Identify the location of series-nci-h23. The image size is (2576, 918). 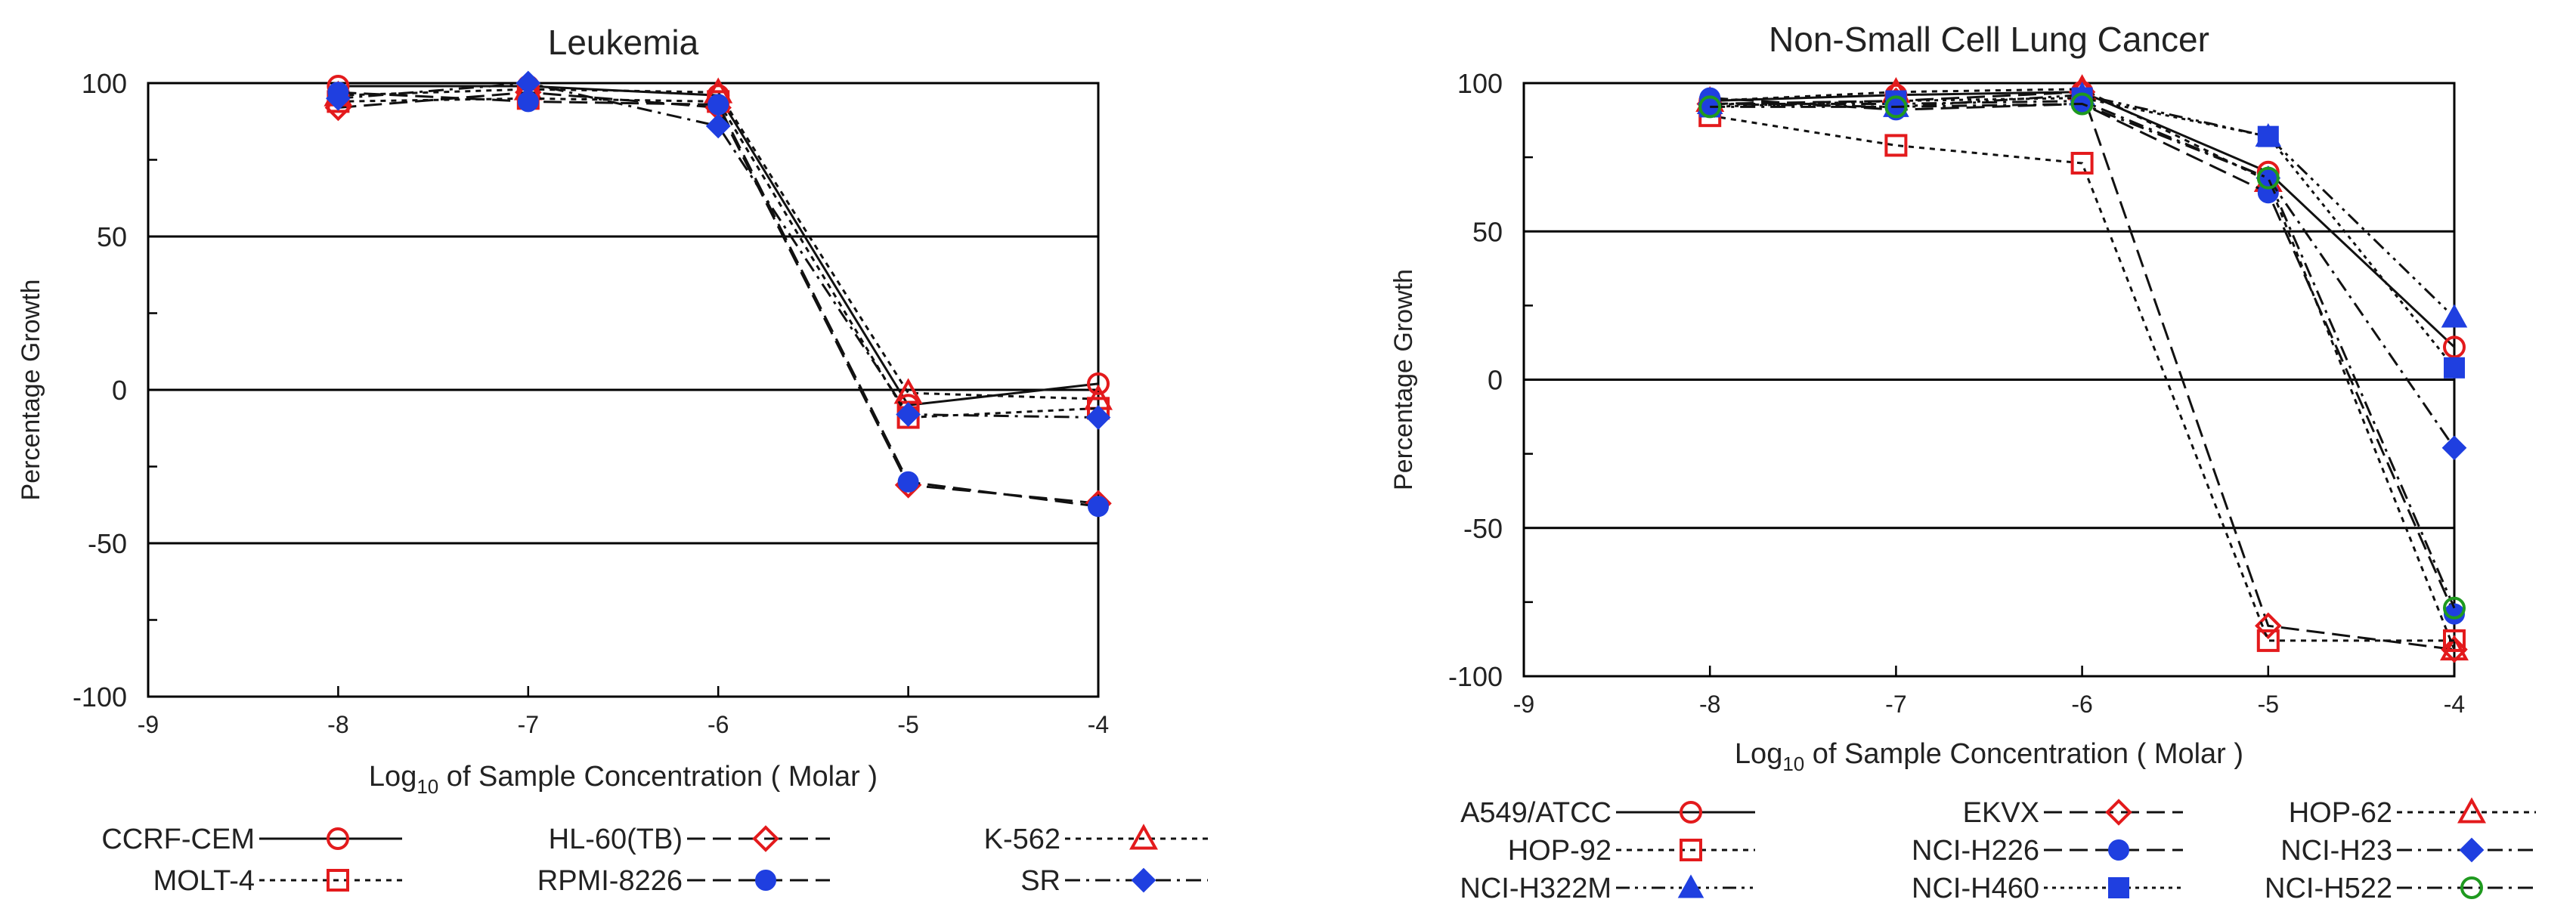
(2082, 274).